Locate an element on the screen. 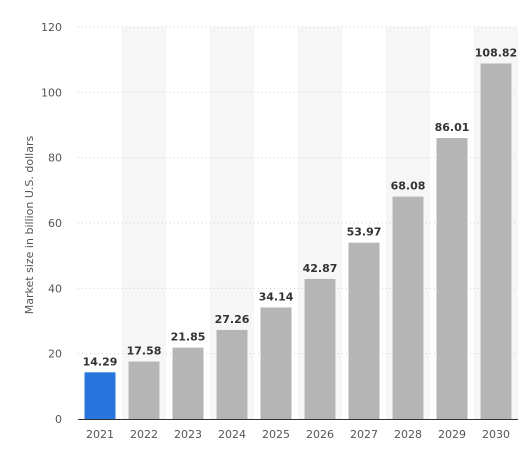 This screenshot has height=450, width=526. y-axis-ticks: 0 20 40 60 80 100 120 is located at coordinates (51, 223).